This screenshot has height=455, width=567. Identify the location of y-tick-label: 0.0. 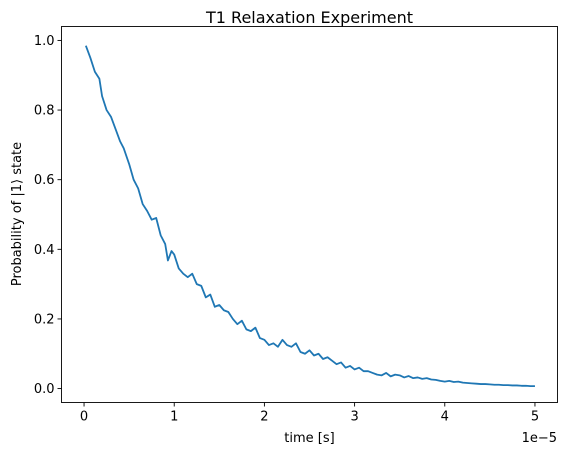
(44, 389).